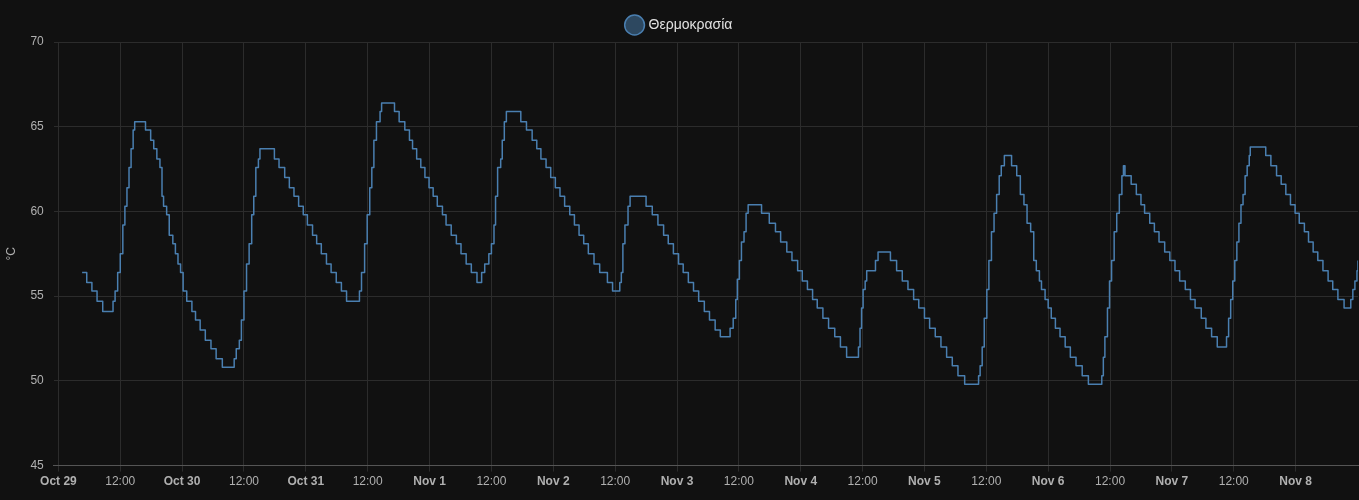  Describe the element at coordinates (37, 210) in the screenshot. I see `y-tick-label: 60` at that location.